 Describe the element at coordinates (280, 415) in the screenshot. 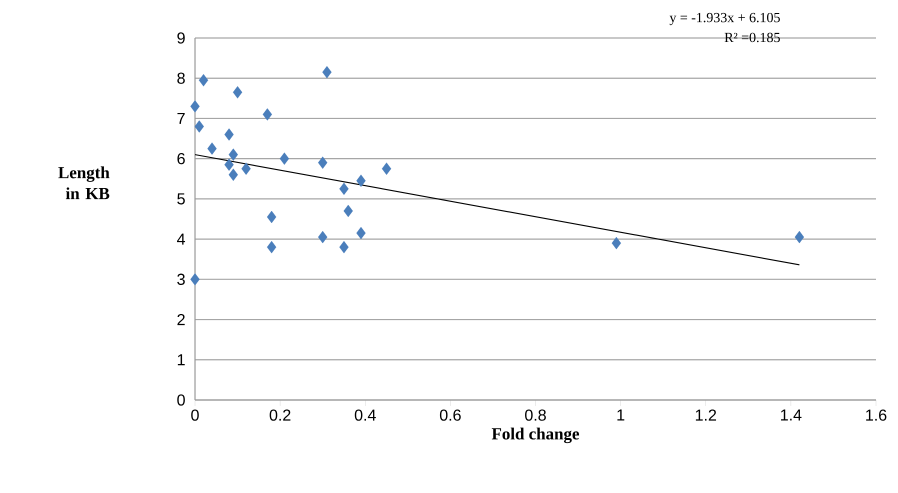

I see `x-tick-label: 0.2` at that location.